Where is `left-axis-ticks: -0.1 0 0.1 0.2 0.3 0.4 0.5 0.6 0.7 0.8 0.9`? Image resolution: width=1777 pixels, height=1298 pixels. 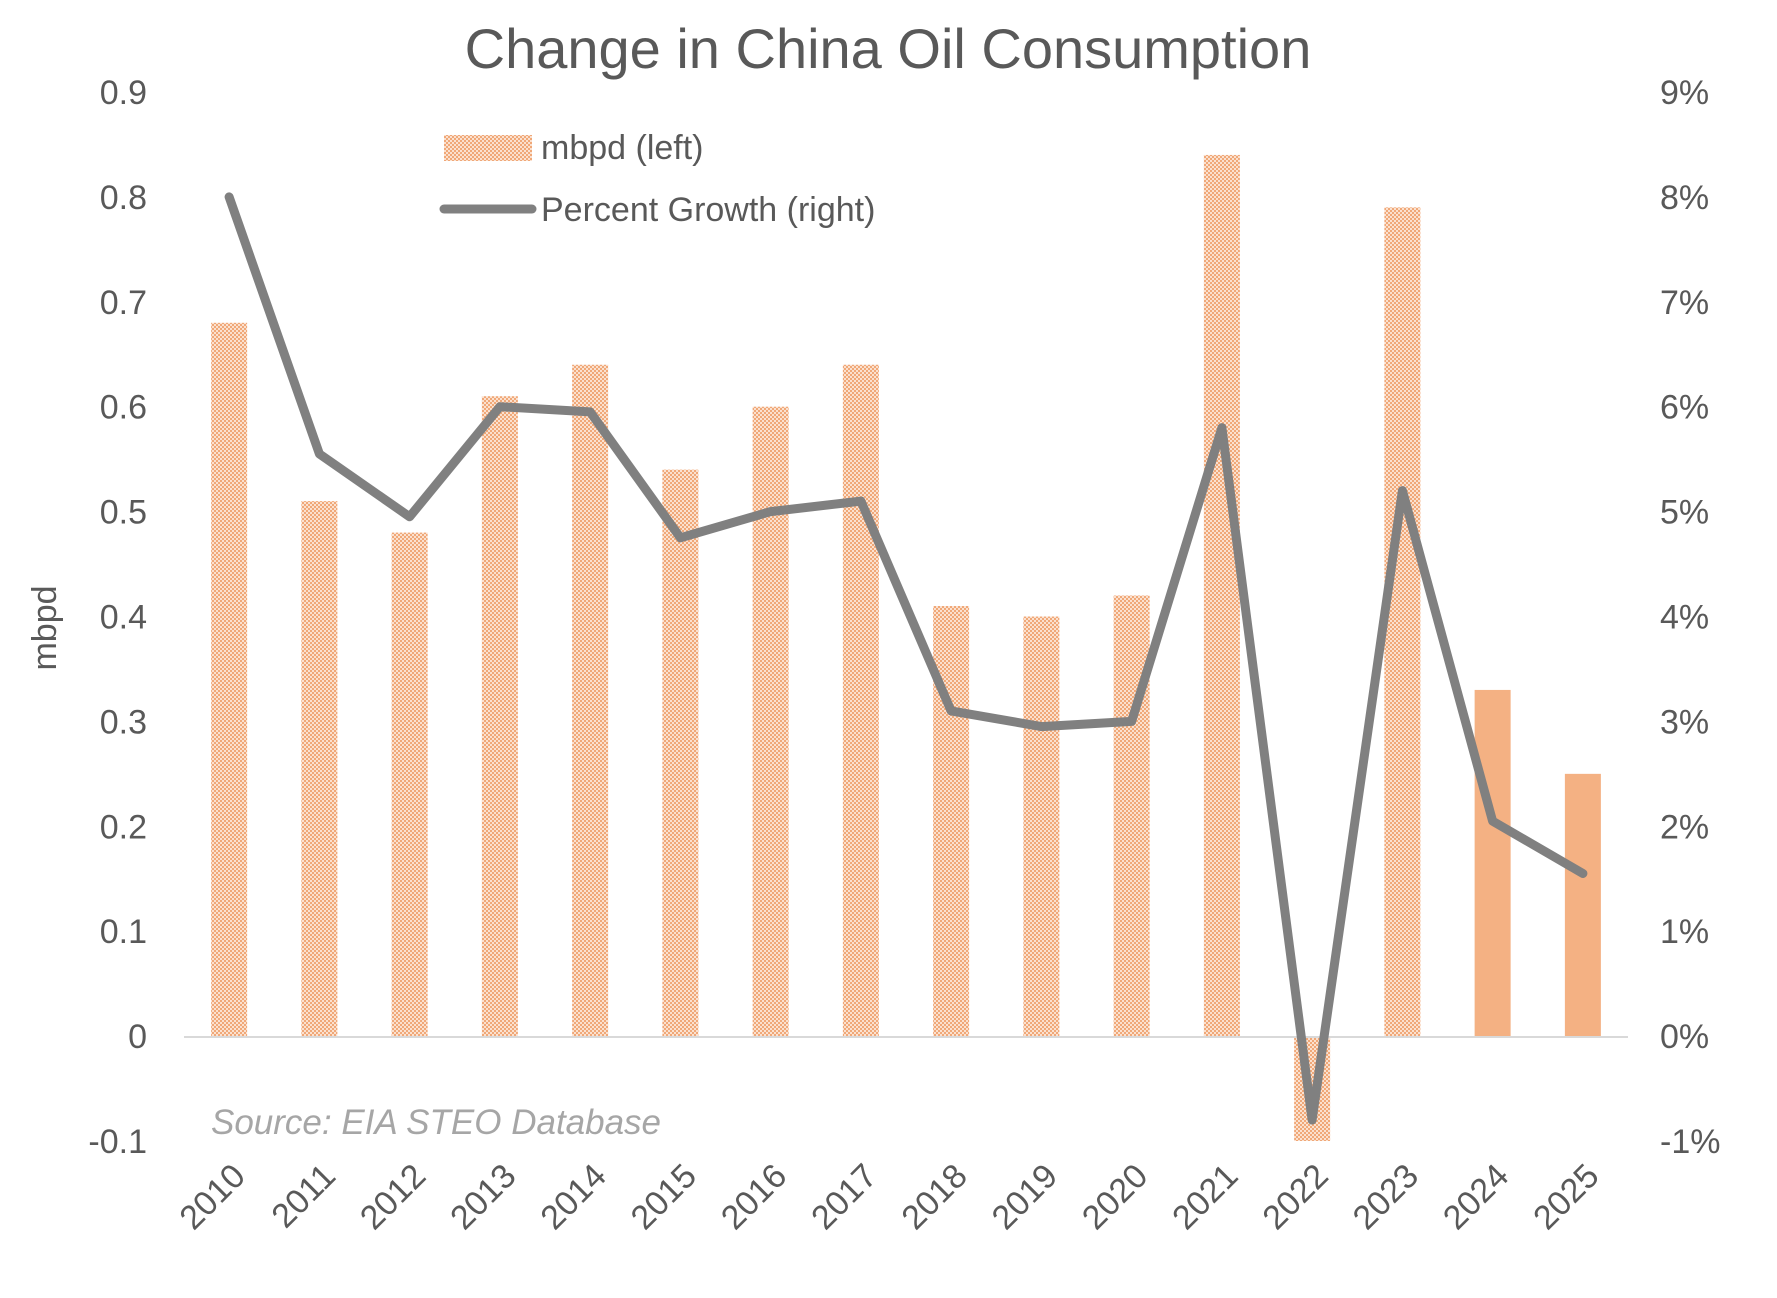
left-axis-ticks: -0.1 0 0.1 0.2 0.3 0.4 0.5 0.6 0.7 0.8 0.9 is located at coordinates (117, 617).